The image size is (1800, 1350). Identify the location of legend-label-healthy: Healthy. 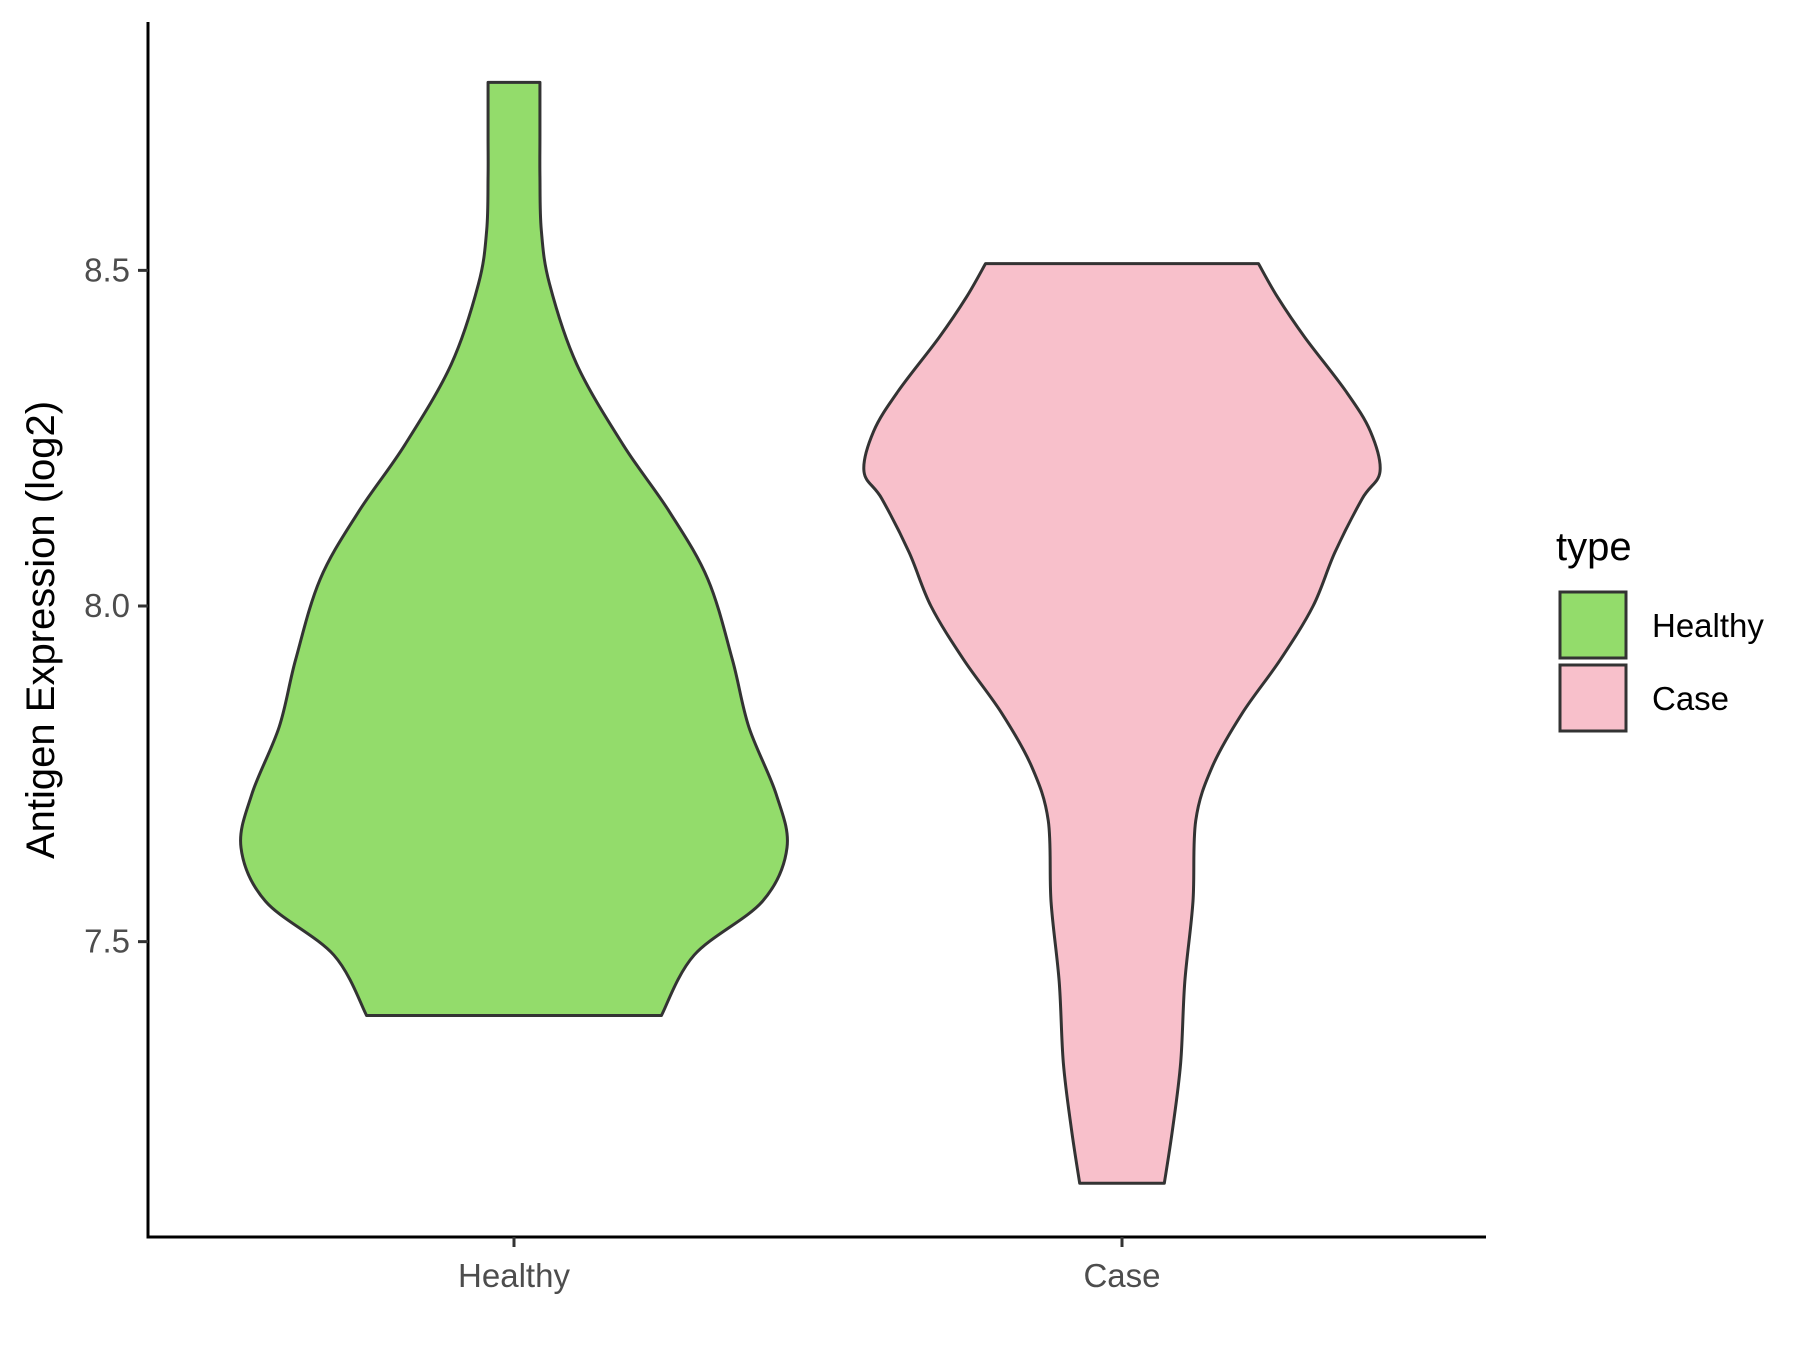
(1708, 625).